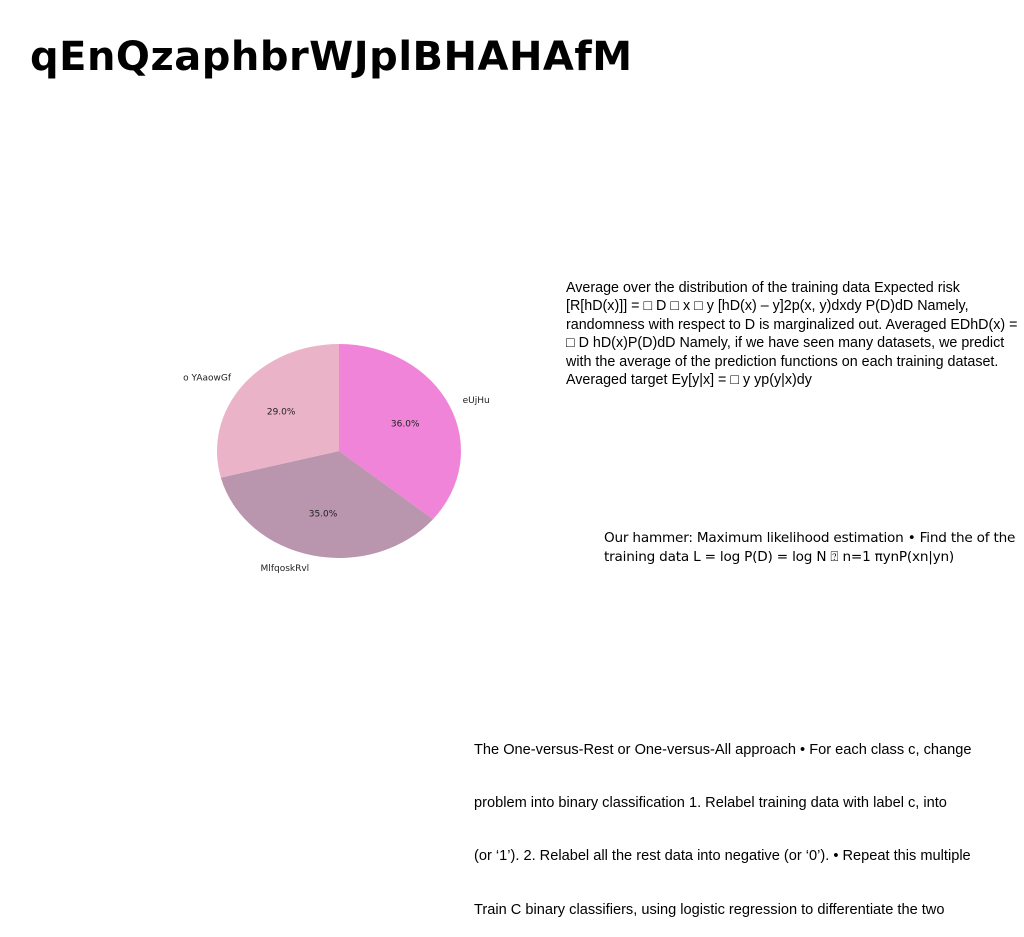 Image resolution: width=1024 pixels, height=937 pixels. What do you see at coordinates (405, 425) in the screenshot?
I see `slice-percent-label: 36.0%` at bounding box center [405, 425].